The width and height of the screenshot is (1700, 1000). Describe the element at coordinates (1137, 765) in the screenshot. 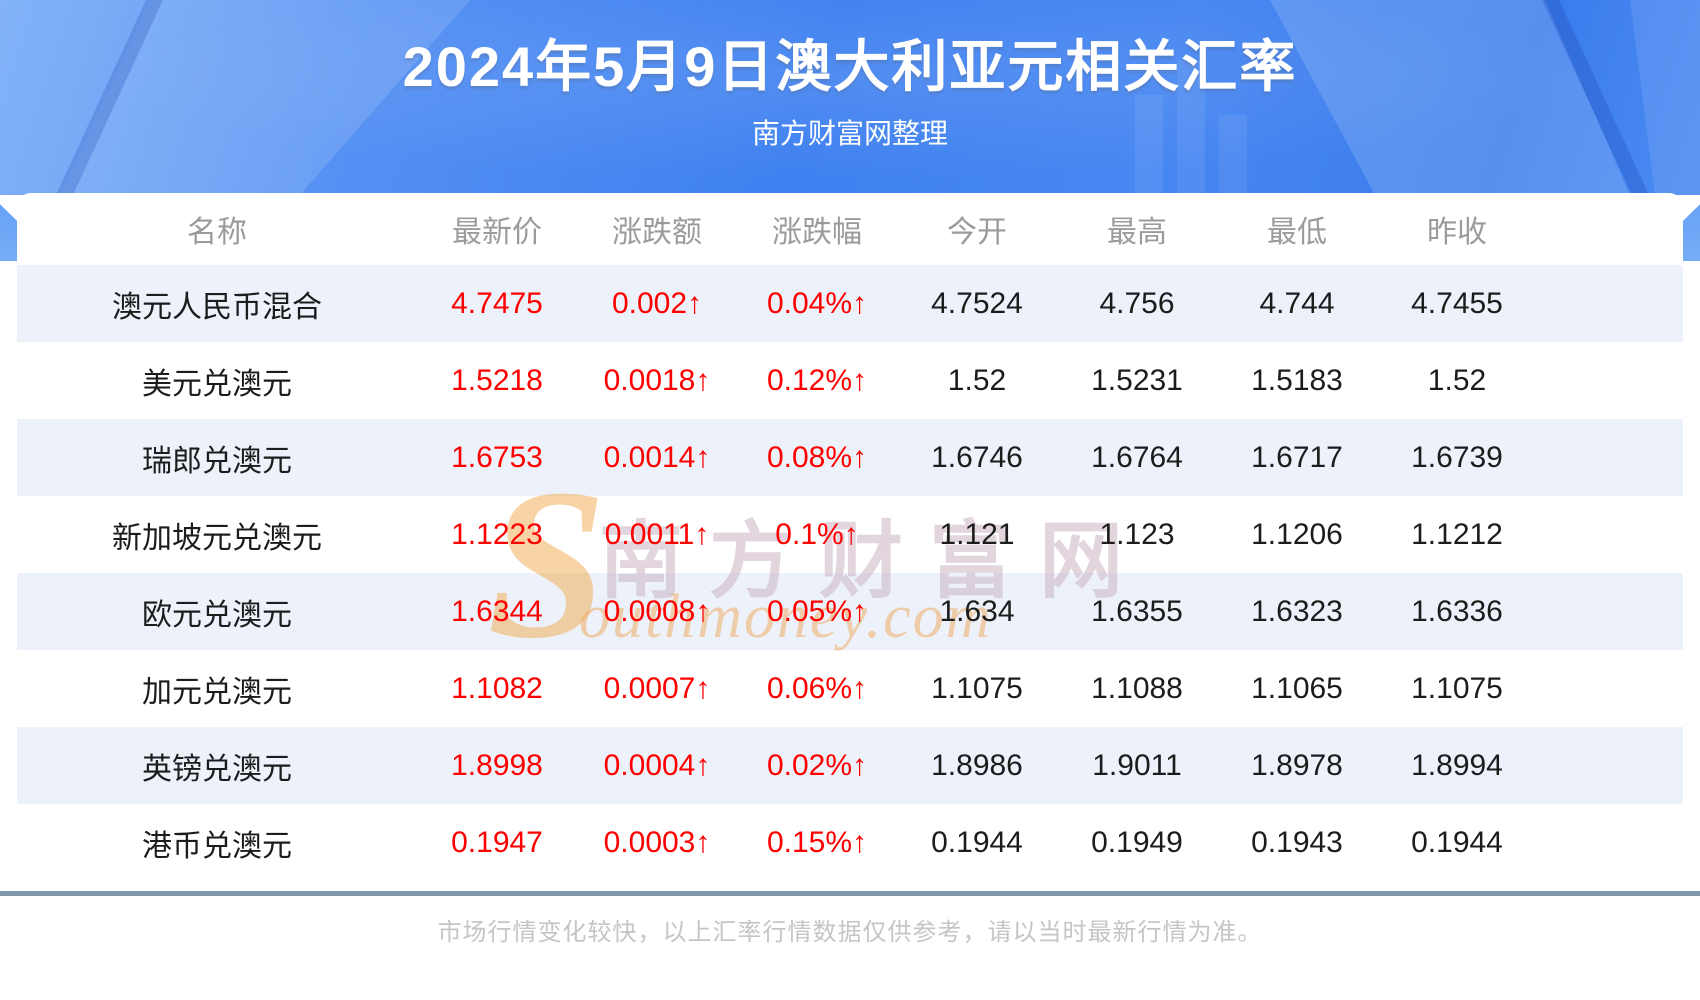

I see `cell-high: 1.9011` at that location.